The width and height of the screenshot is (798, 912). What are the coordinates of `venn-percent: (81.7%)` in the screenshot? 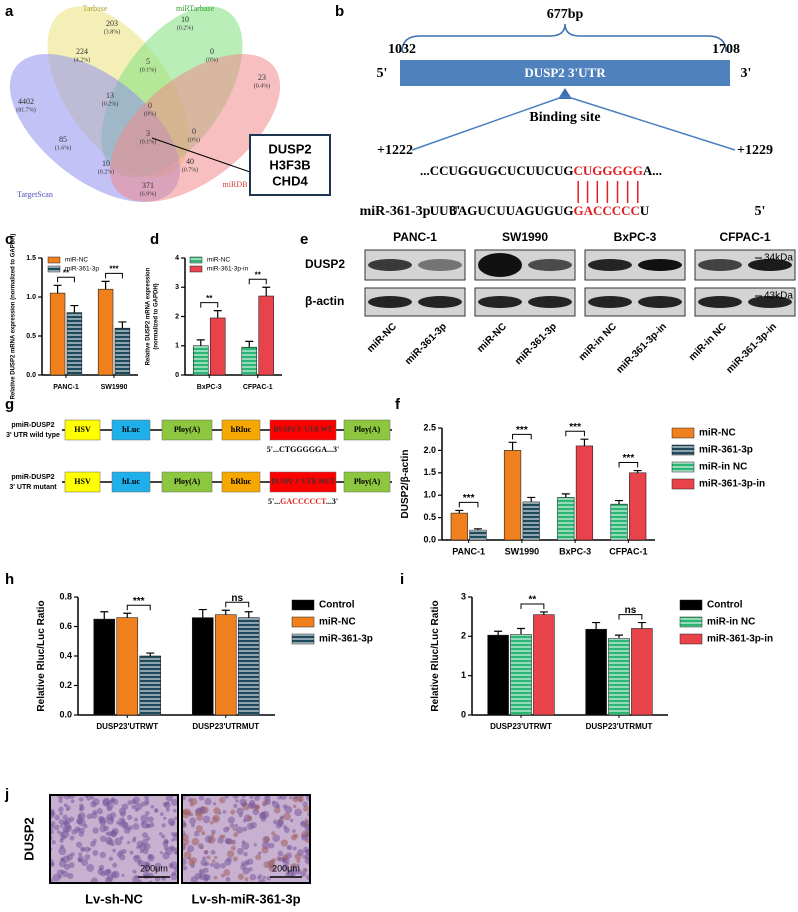 It's located at (26, 109).